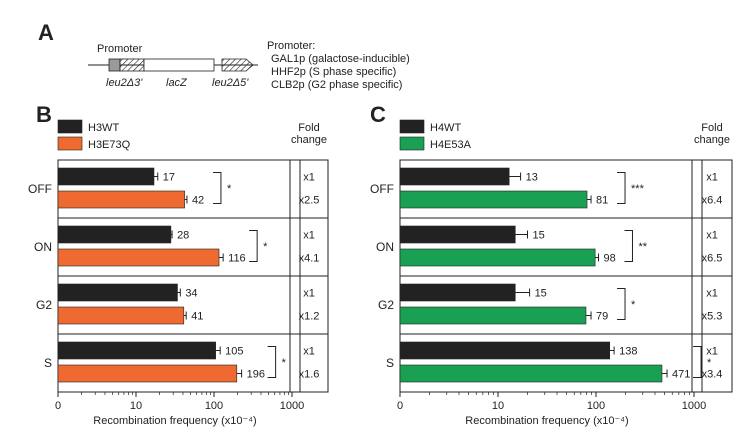  What do you see at coordinates (602, 317) in the screenshot?
I see `data-label: 79` at bounding box center [602, 317].